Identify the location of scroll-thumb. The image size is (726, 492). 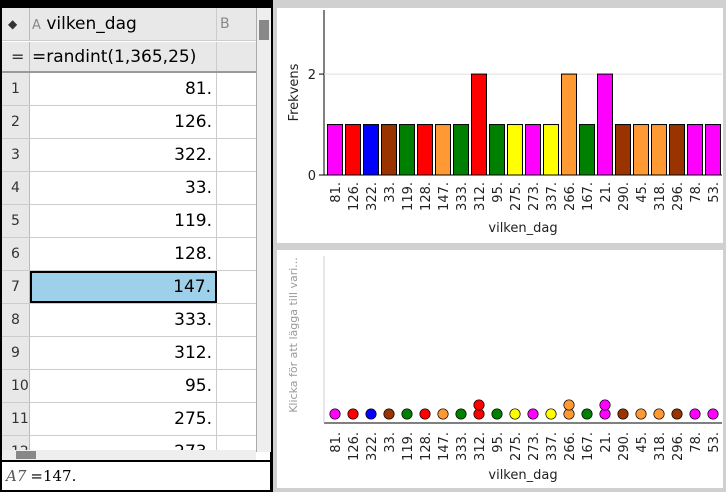
(264, 30).